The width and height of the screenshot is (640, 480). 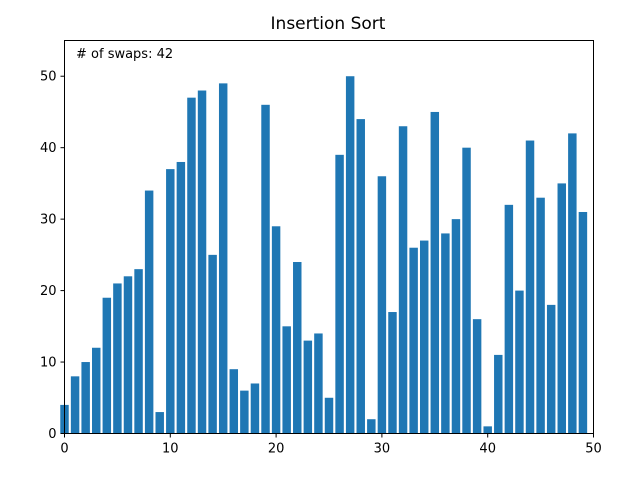 I want to click on x-tick-label-30: 30, so click(x=382, y=449).